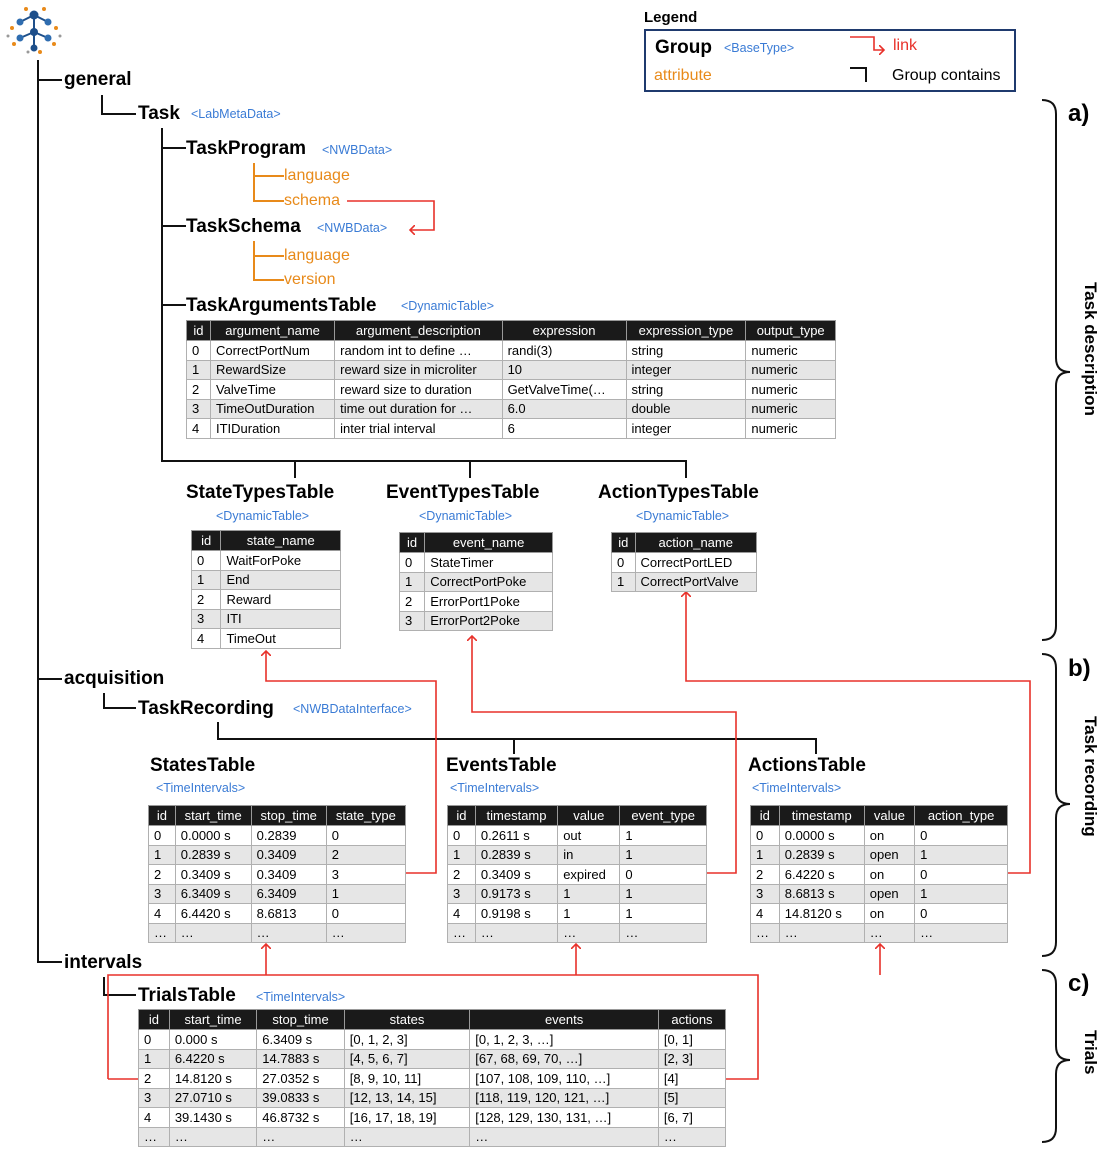  What do you see at coordinates (1079, 668) in the screenshot?
I see `section-b-letter: b)` at bounding box center [1079, 668].